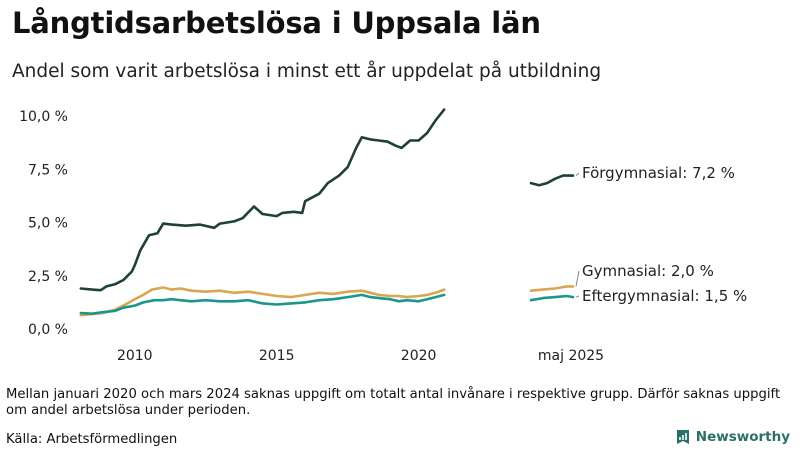  Describe the element at coordinates (135, 356) in the screenshot. I see `x-tick-label: 2010` at that location.